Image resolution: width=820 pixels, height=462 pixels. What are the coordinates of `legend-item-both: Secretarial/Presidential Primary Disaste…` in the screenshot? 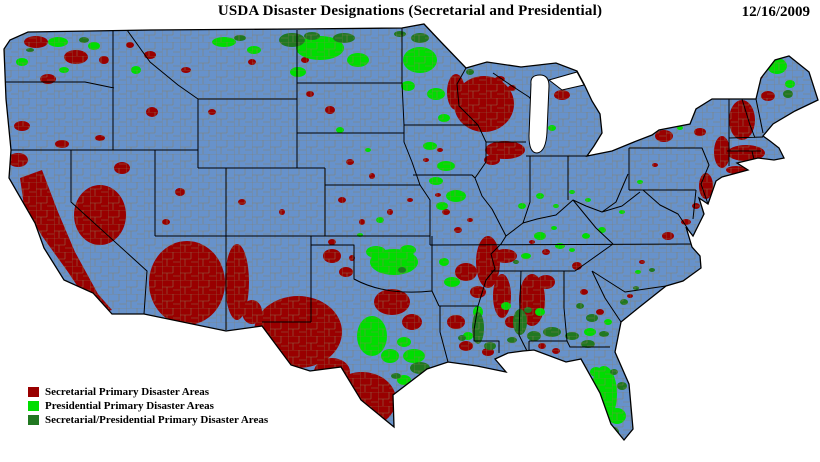 It's located at (148, 419).